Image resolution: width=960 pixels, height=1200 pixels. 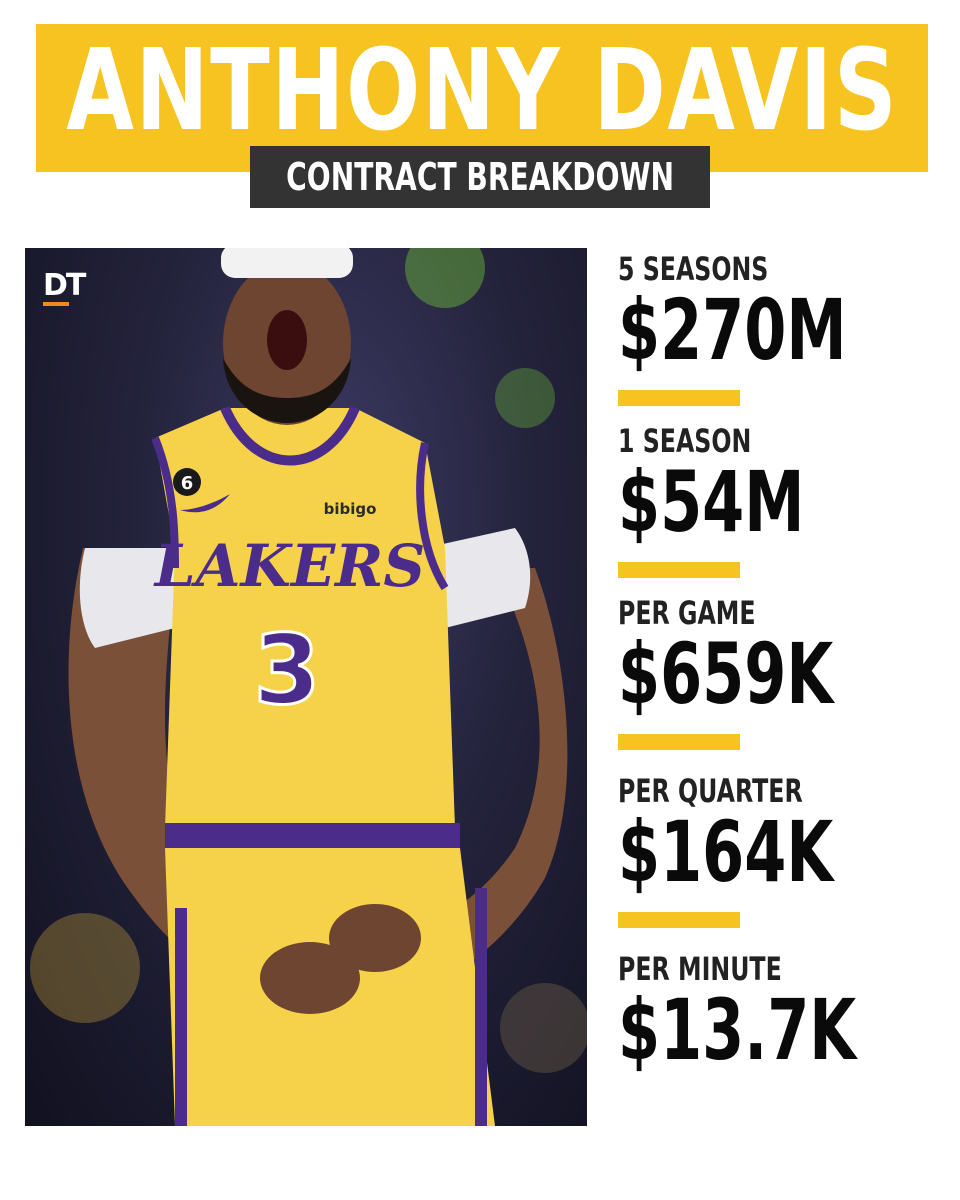 I want to click on stat-value: $54M, so click(x=711, y=502).